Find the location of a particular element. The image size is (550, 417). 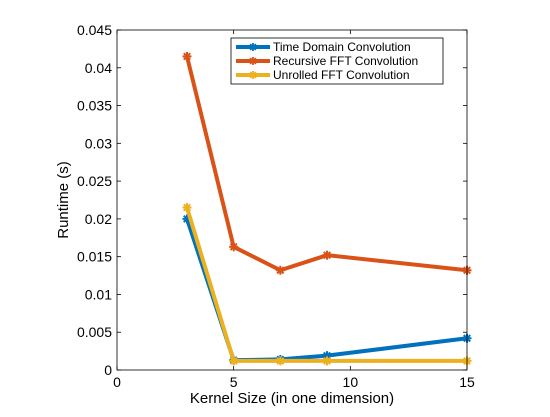

y-tick-label: 0.03 is located at coordinates (98, 143).